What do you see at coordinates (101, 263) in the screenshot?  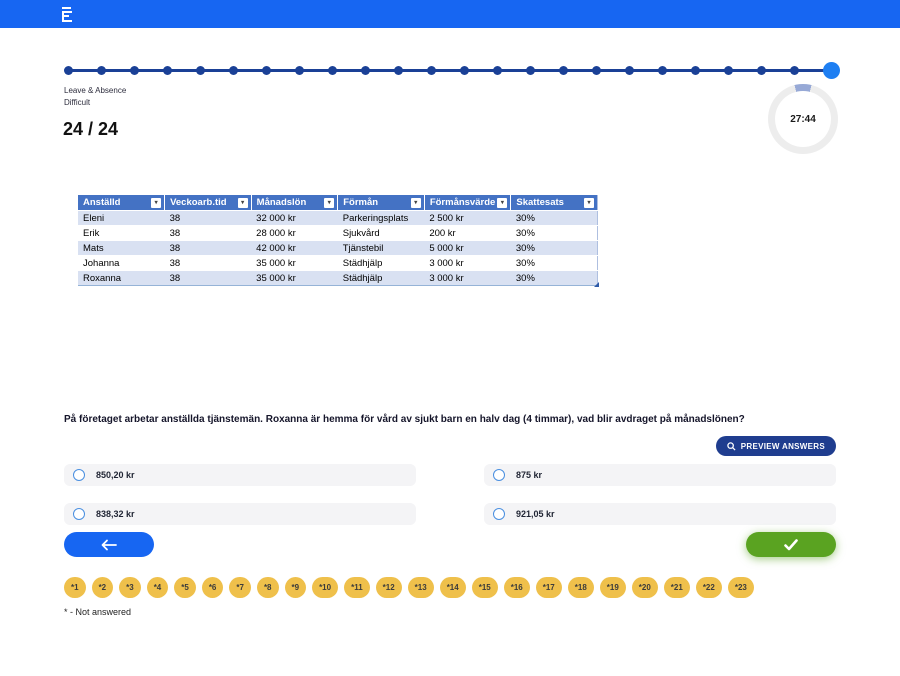 I see `table-cell: Johanna` at bounding box center [101, 263].